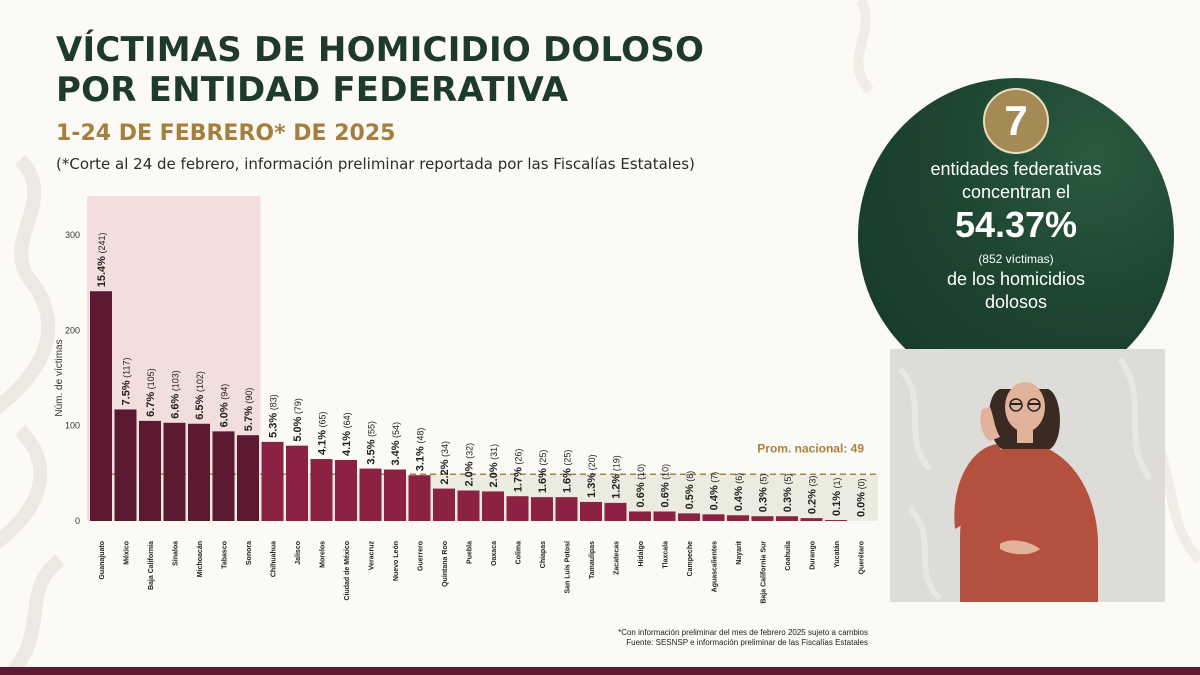  I want to click on data-label-percent: 0.4%, so click(715, 497).